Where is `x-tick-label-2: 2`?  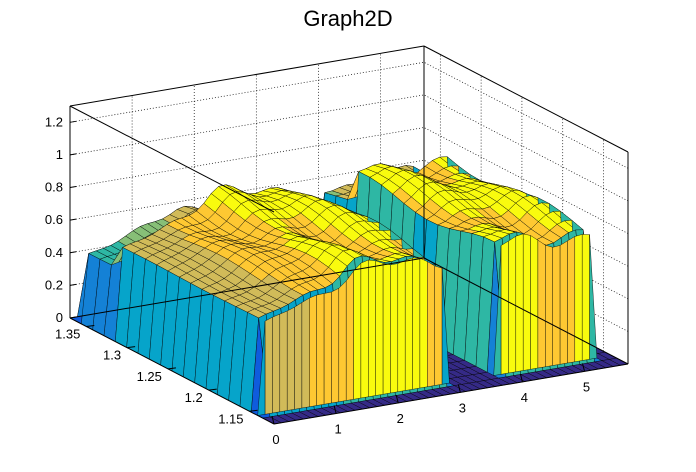 x-tick-label-2: 2 is located at coordinates (400, 418).